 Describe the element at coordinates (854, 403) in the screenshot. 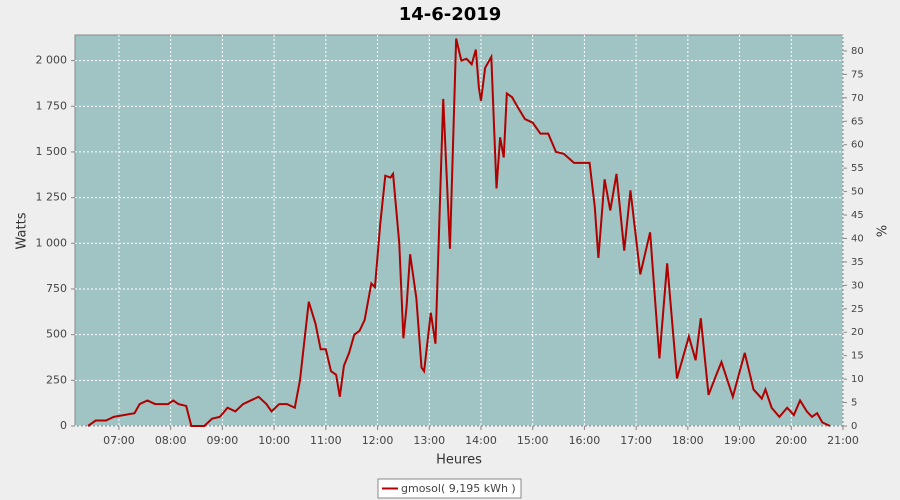

I see `y2-tick-label: 5` at that location.